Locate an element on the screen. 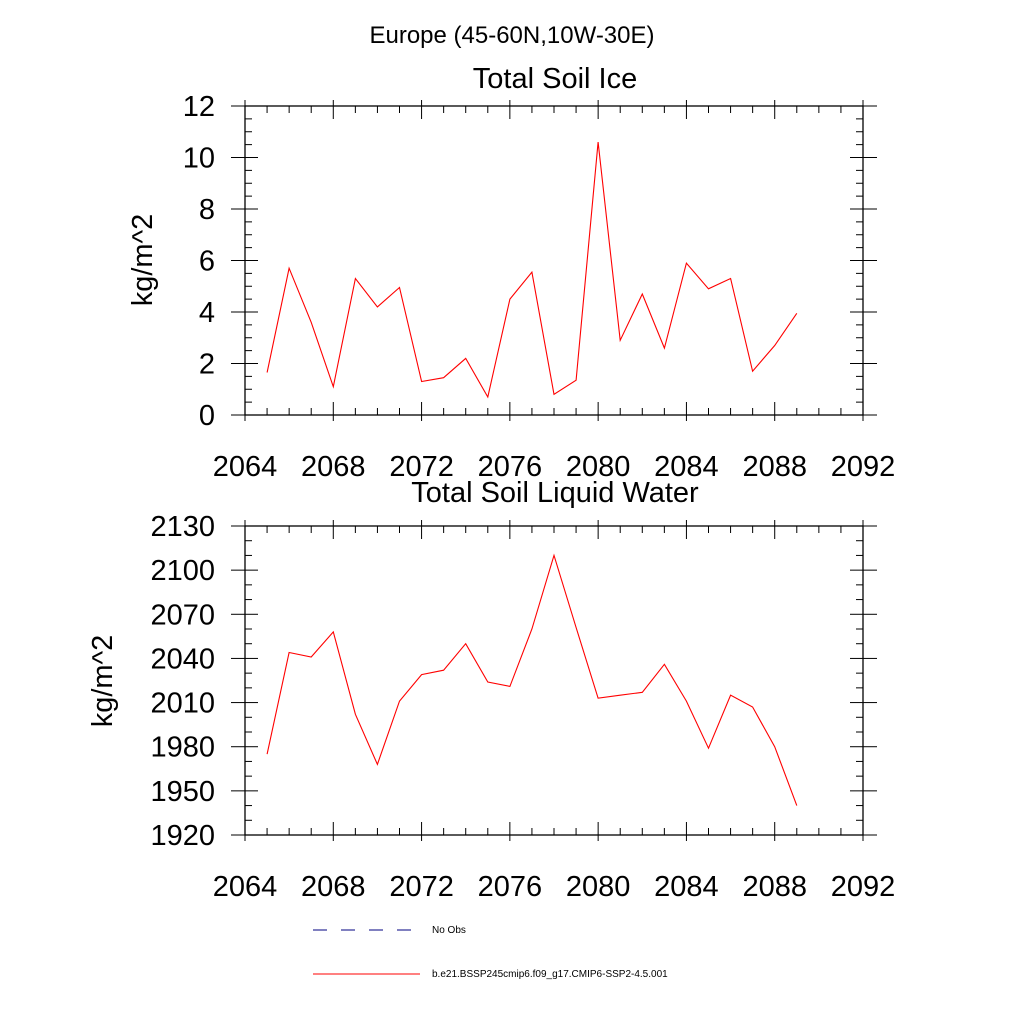  y-tick-label: 4 is located at coordinates (207, 313).